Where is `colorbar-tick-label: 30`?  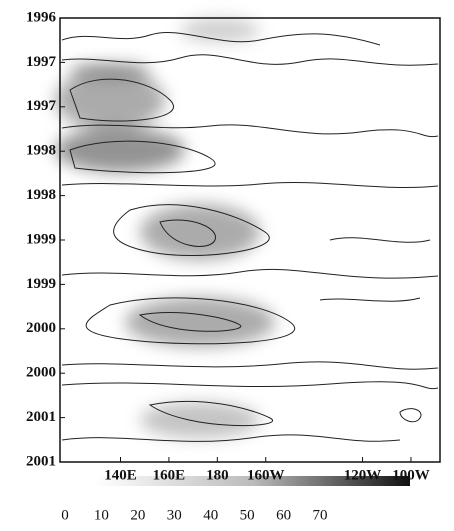
colorbar-tick-label: 30 is located at coordinates (174, 515).